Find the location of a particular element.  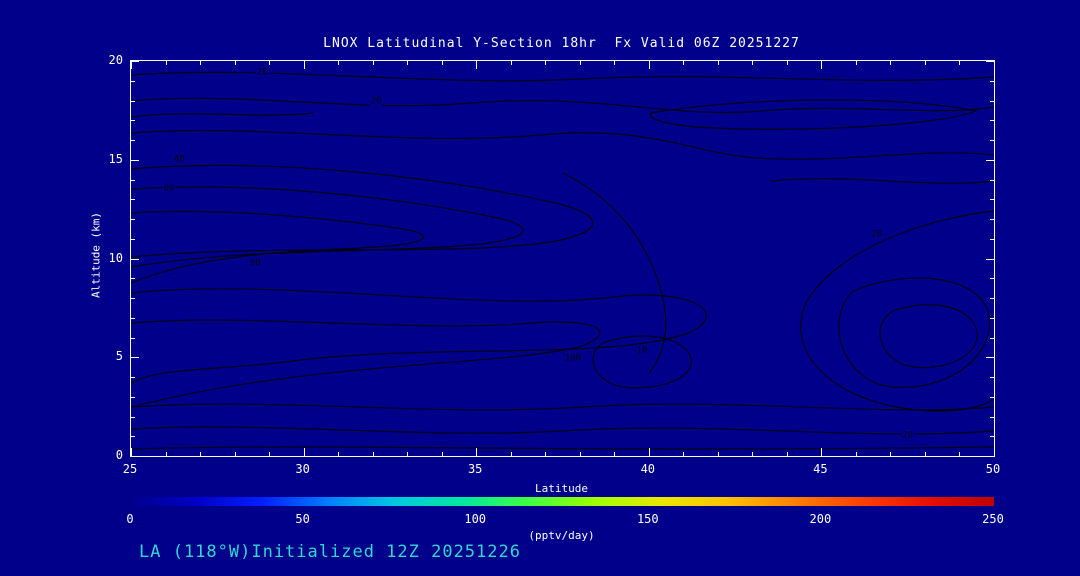

footer-annotation: LA (118°W)Initialized 12Z 20251226 is located at coordinates (330, 552).